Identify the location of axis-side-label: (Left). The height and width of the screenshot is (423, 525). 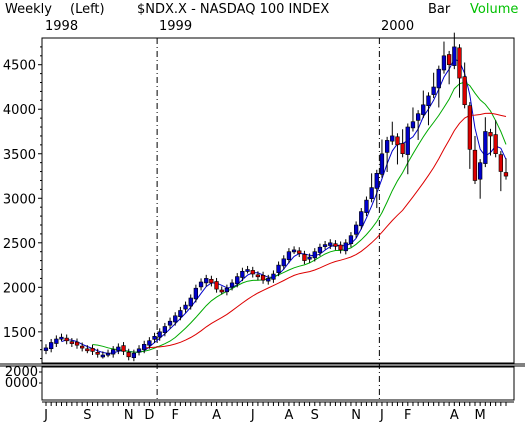
(87, 9).